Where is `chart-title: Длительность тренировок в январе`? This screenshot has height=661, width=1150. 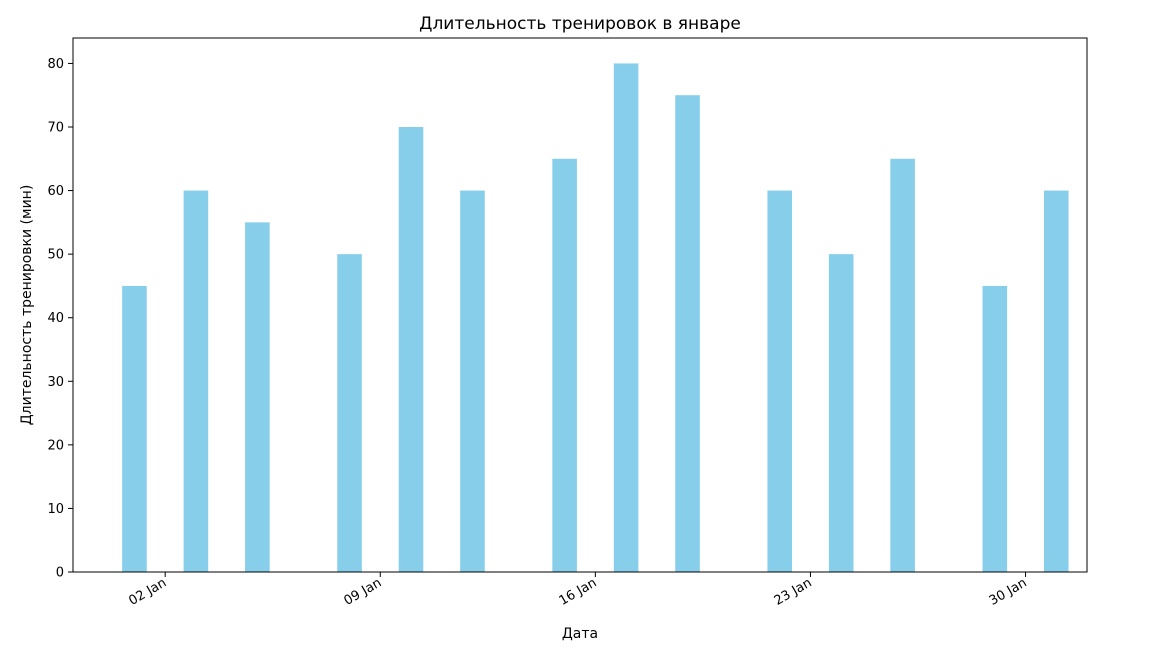
chart-title: Длительность тренировок в январе is located at coordinates (580, 24).